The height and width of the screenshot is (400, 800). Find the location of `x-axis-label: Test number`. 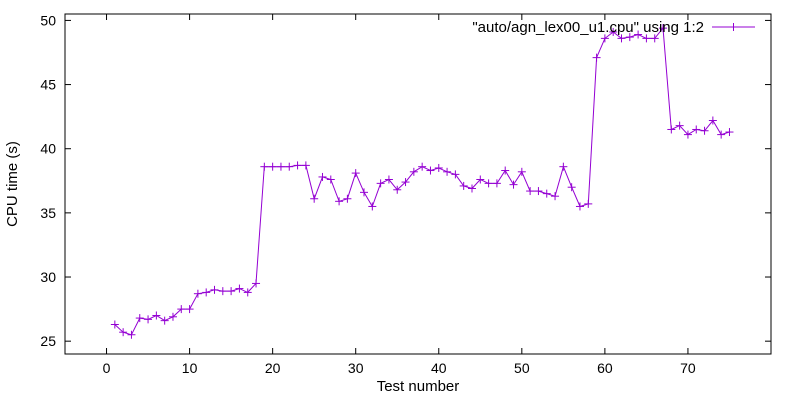

x-axis-label: Test number is located at coordinates (418, 386).